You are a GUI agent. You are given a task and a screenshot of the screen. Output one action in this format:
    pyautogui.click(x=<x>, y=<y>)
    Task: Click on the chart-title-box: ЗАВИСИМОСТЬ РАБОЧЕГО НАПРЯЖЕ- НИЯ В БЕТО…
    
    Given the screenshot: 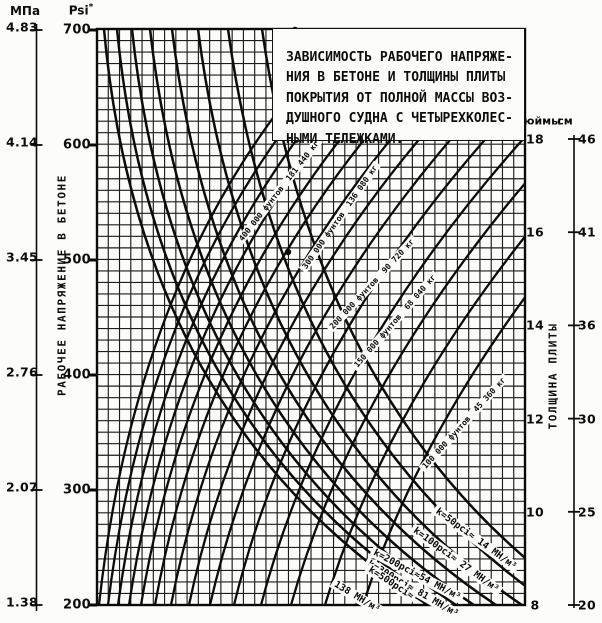 What is the action you would take?
    pyautogui.click(x=398, y=87)
    